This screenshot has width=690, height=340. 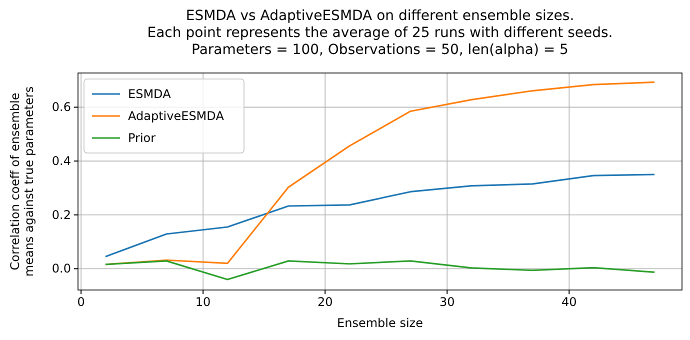 I want to click on legend-label: AdaptiveESMDA, so click(x=176, y=116).